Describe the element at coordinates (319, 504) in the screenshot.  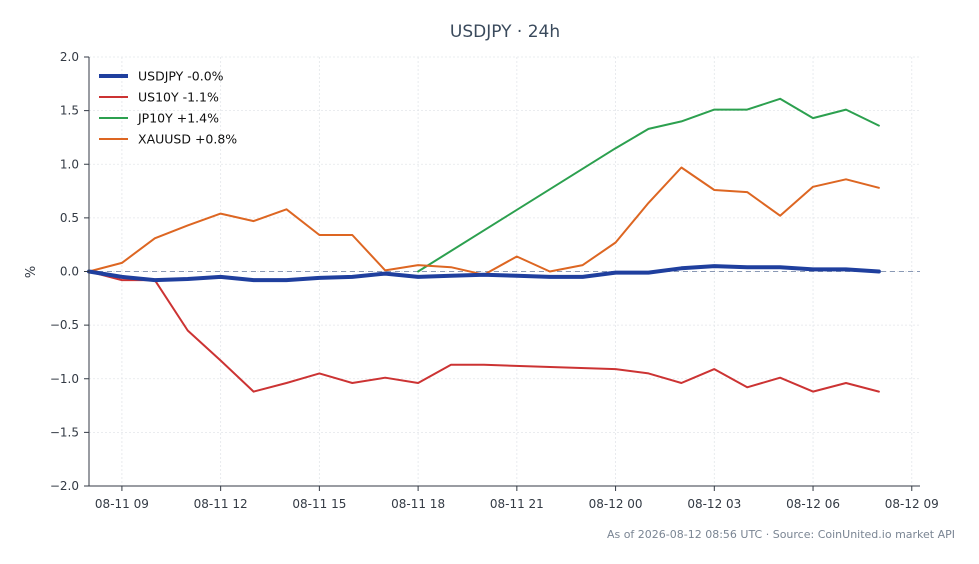
I see `x-tick-label: 08-11 15` at that location.